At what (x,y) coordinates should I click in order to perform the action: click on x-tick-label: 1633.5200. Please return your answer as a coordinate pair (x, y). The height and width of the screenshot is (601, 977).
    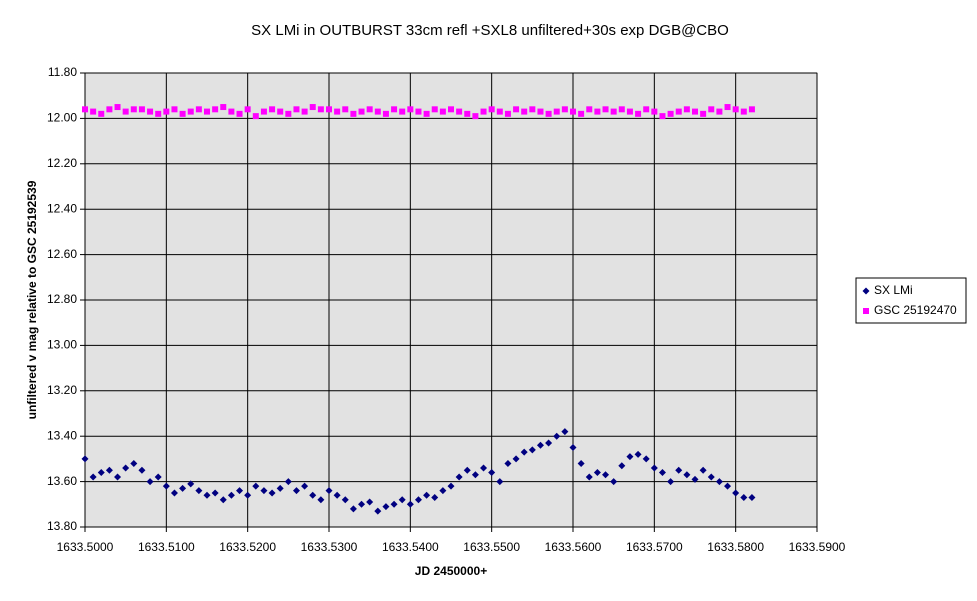
    Looking at the image, I should click on (247, 547).